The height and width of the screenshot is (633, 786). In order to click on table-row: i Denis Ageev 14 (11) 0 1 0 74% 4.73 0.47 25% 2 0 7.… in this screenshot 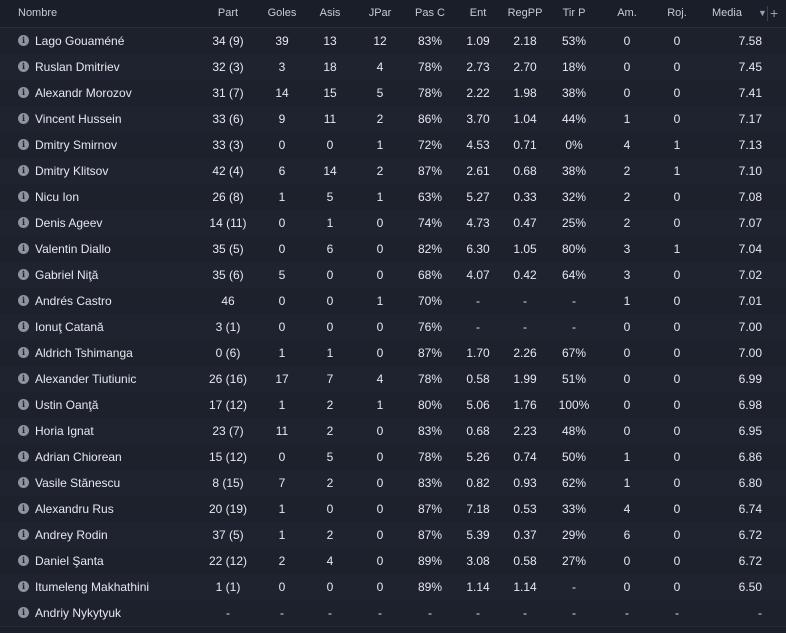, I will do `click(393, 223)`.